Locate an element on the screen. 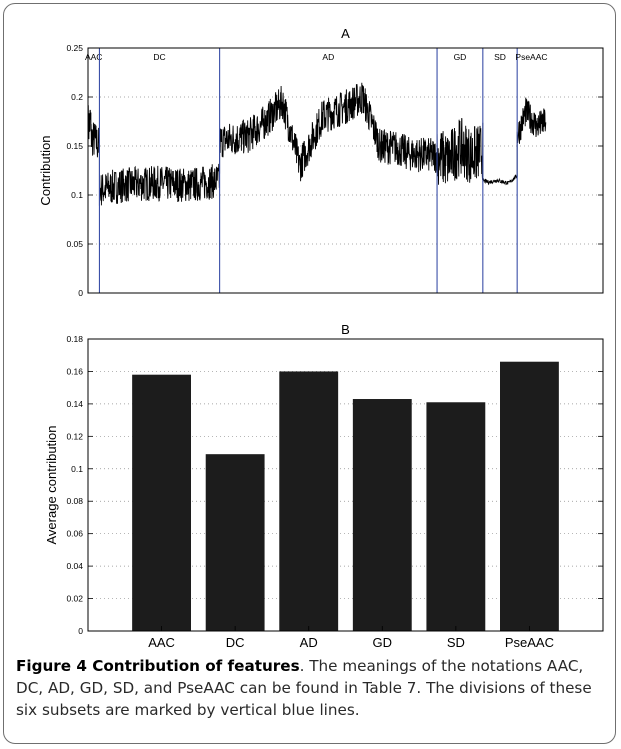 This screenshot has width=621, height=749. tick-label-x: AD is located at coordinates (309, 642).